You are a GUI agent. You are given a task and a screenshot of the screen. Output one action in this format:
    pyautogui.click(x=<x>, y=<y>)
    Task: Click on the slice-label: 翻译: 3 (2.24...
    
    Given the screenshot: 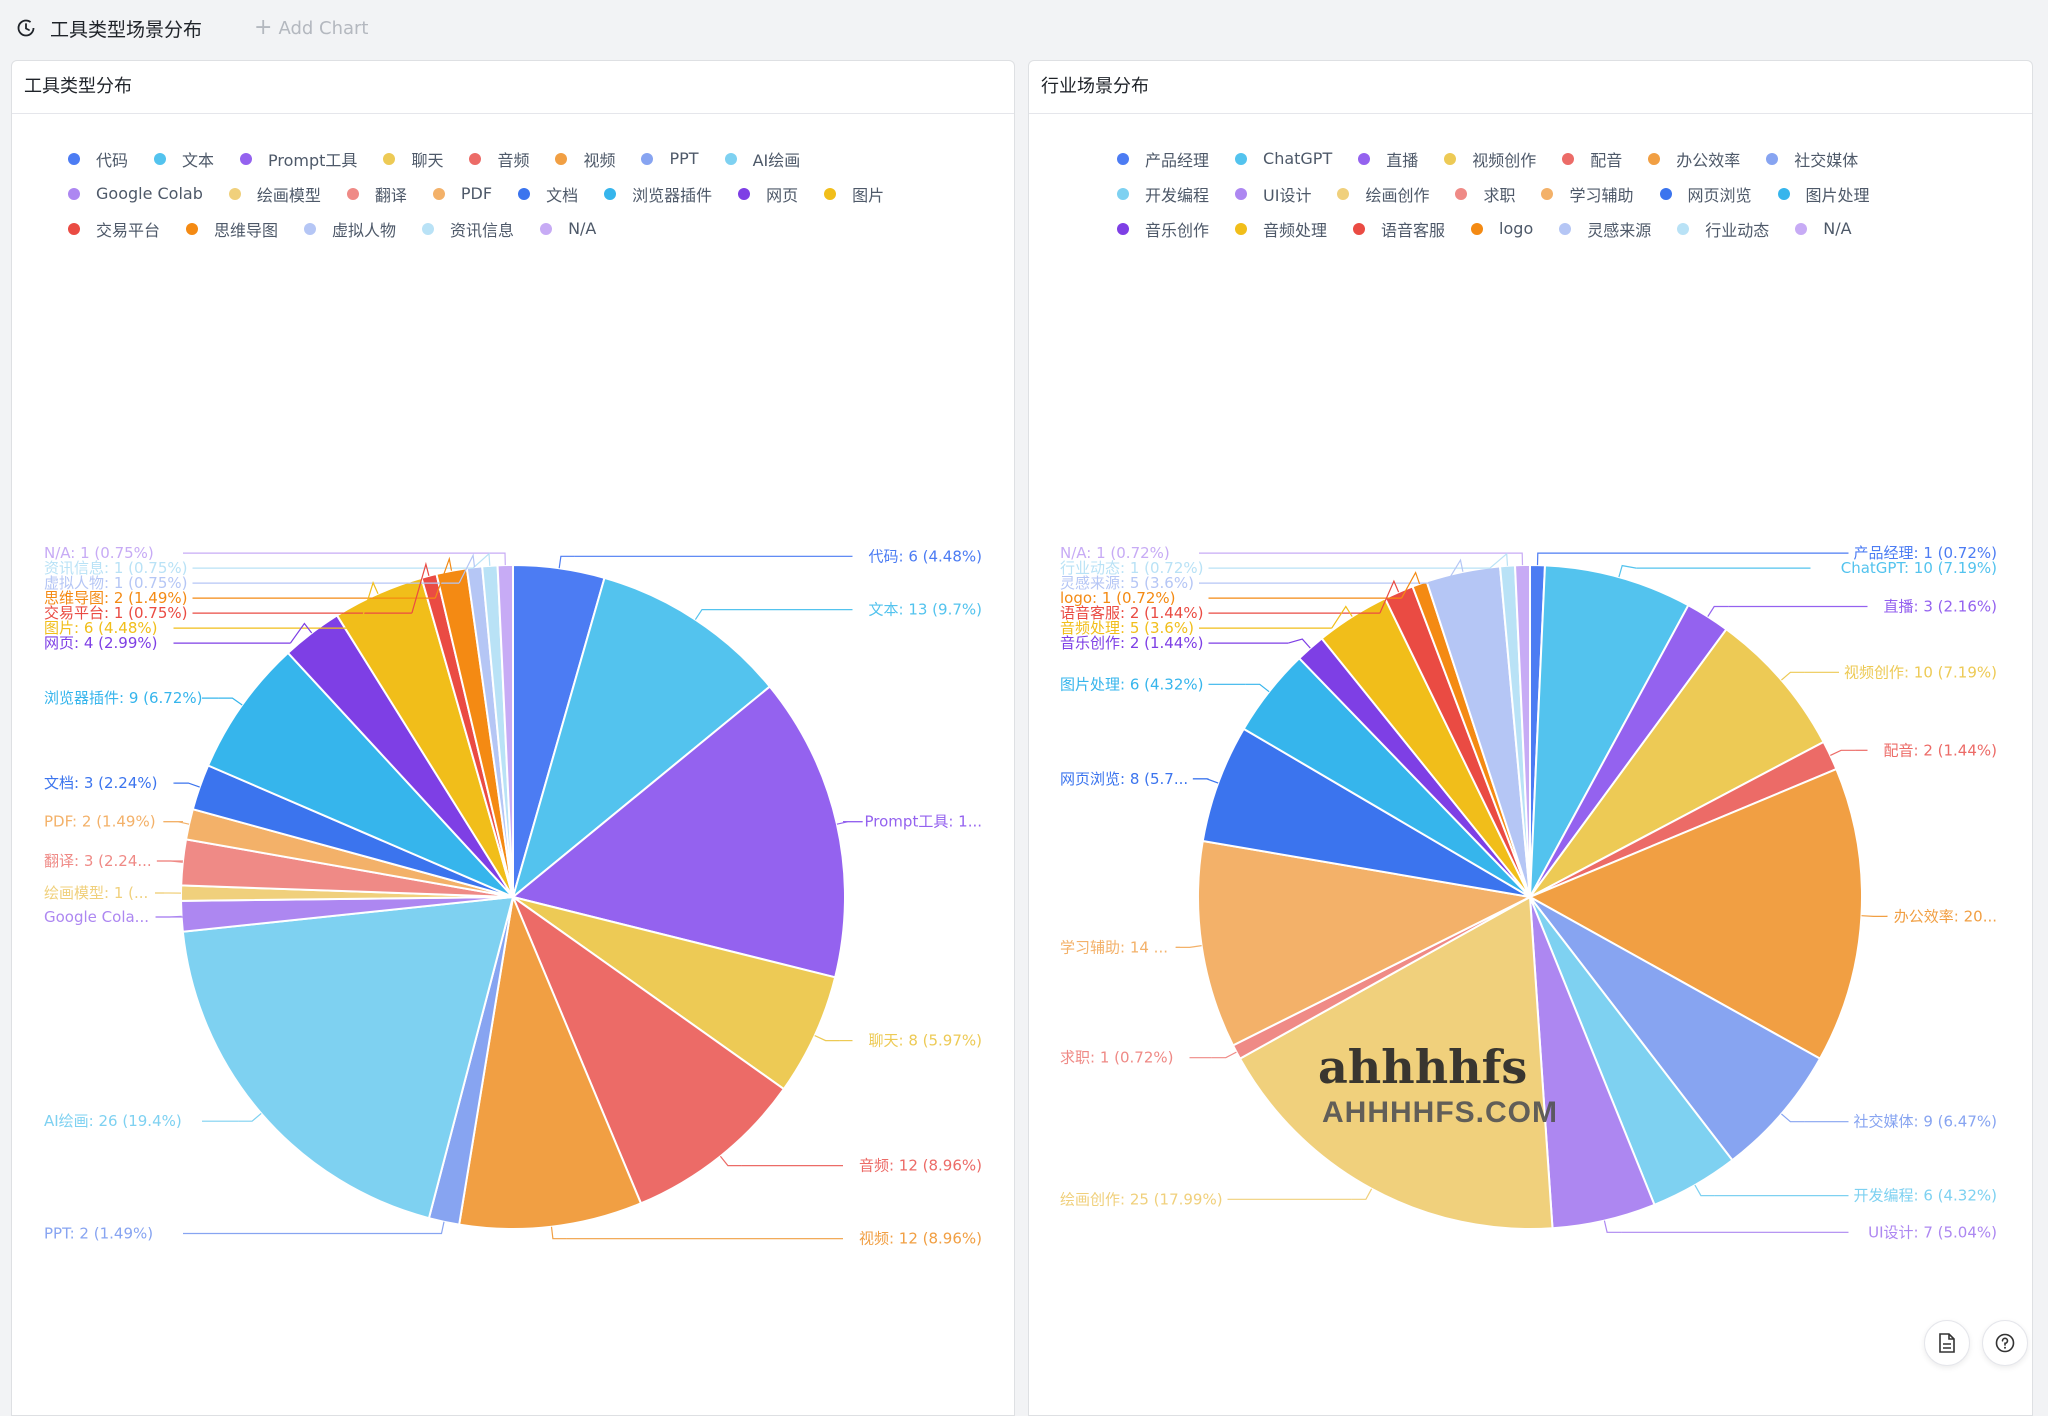 What is the action you would take?
    pyautogui.click(x=98, y=861)
    